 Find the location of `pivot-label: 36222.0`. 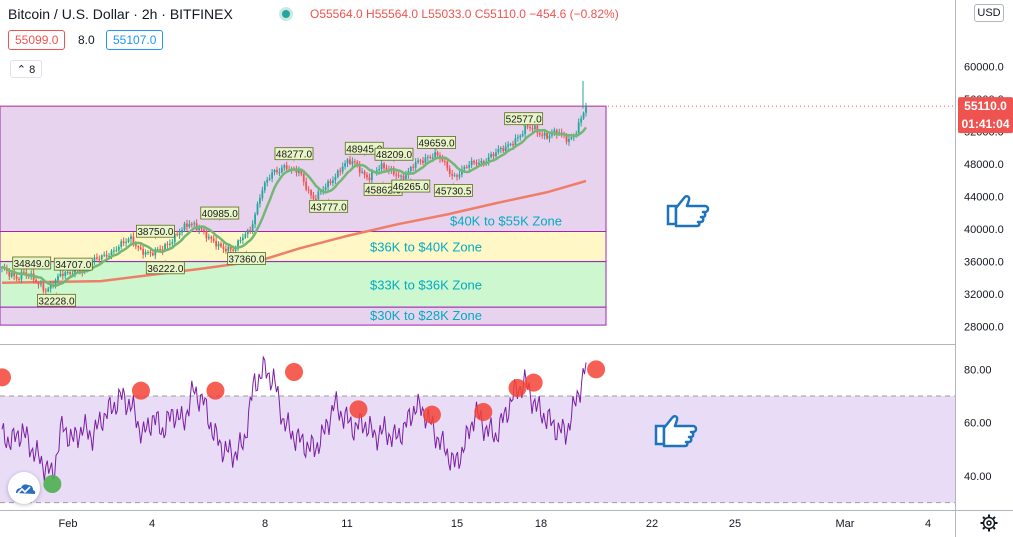

pivot-label: 36222.0 is located at coordinates (165, 269).